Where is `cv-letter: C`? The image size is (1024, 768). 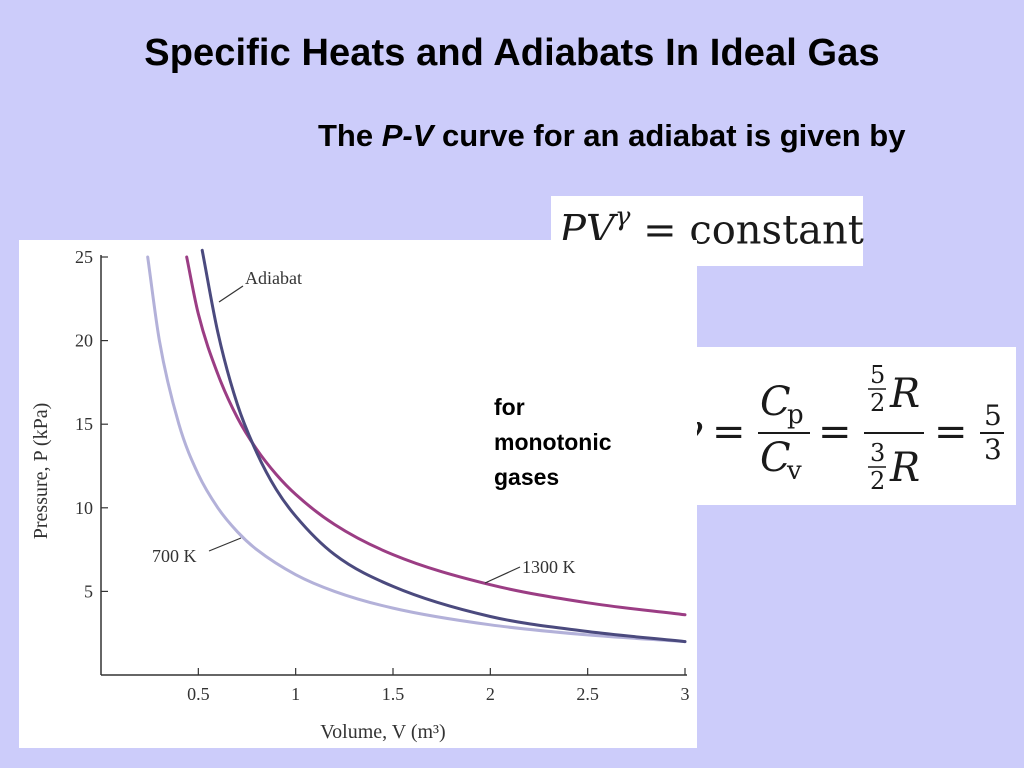 cv-letter: C is located at coordinates (775, 458).